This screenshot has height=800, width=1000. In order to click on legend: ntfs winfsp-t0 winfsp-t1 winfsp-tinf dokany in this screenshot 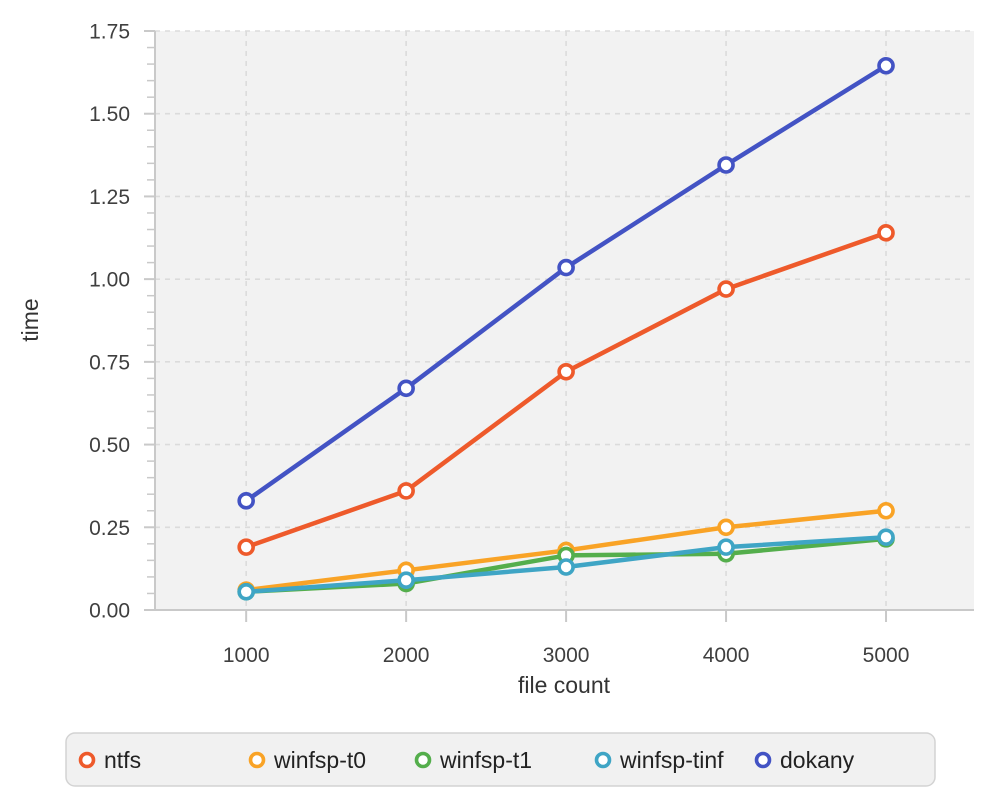, I will do `click(500, 759)`.